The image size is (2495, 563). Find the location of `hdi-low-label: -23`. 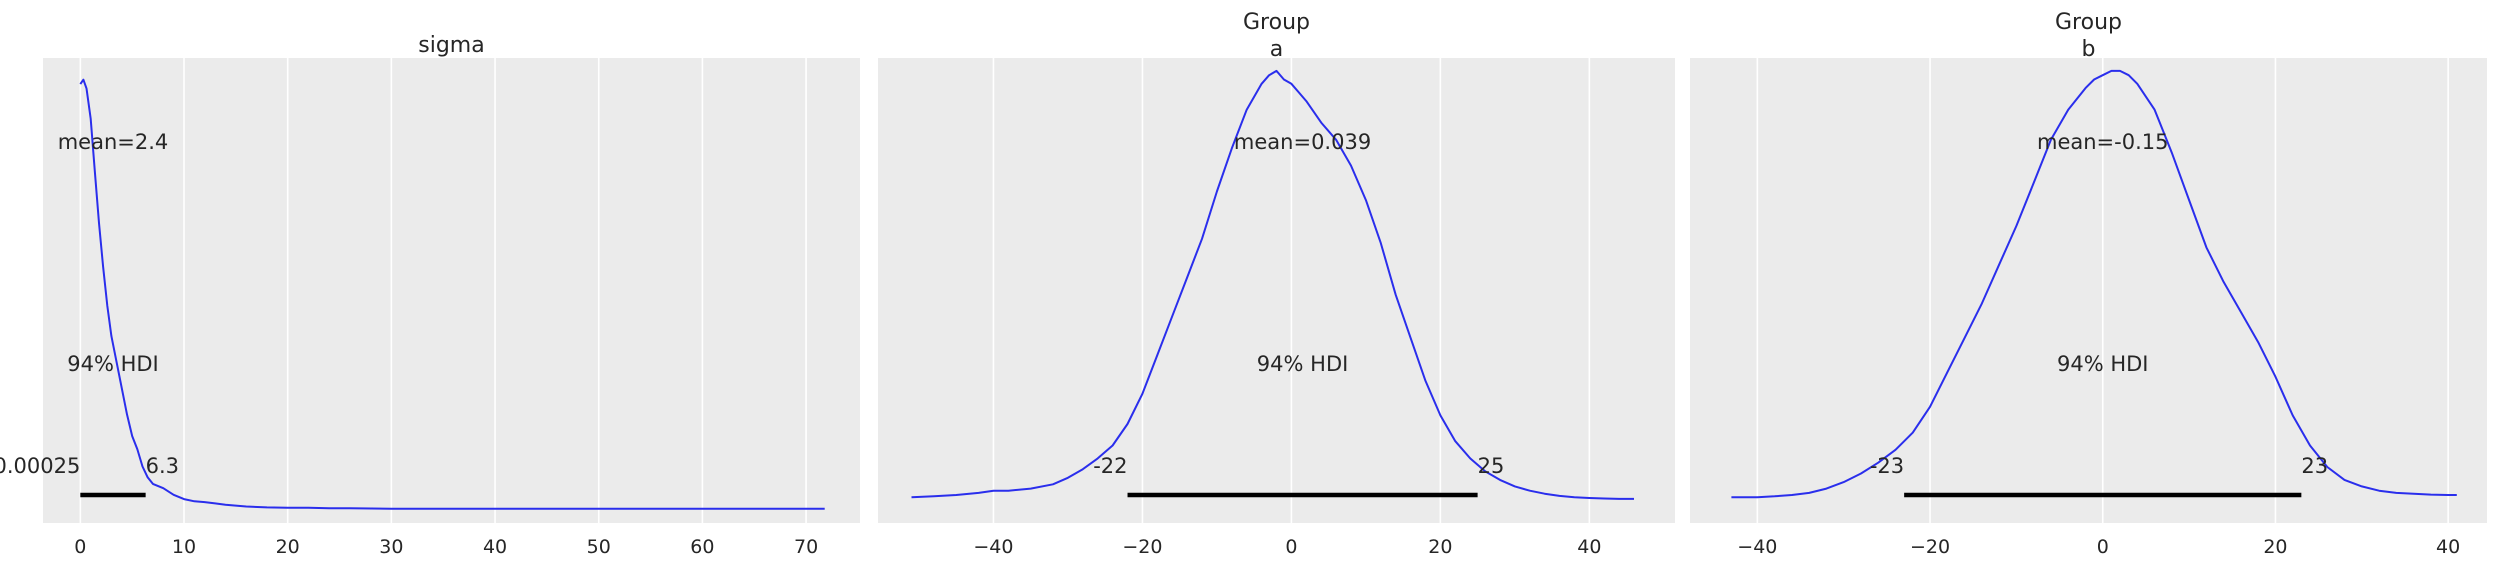

hdi-low-label: -23 is located at coordinates (1887, 466).